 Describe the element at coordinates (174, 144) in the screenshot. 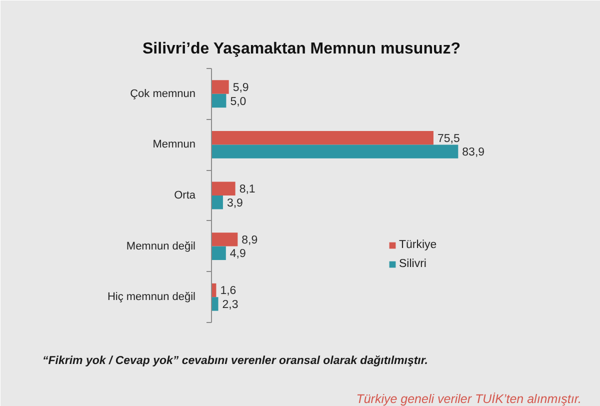

I see `y-tick-label: Memnun` at that location.